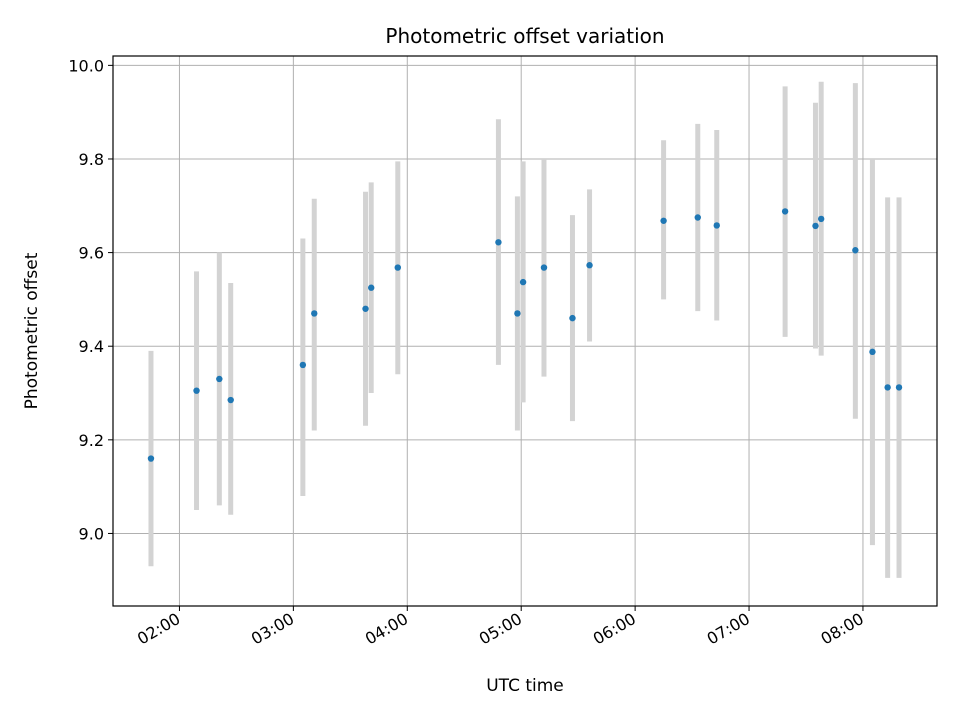  What do you see at coordinates (91, 253) in the screenshot?
I see `y-tick-label: 9.6` at bounding box center [91, 253].